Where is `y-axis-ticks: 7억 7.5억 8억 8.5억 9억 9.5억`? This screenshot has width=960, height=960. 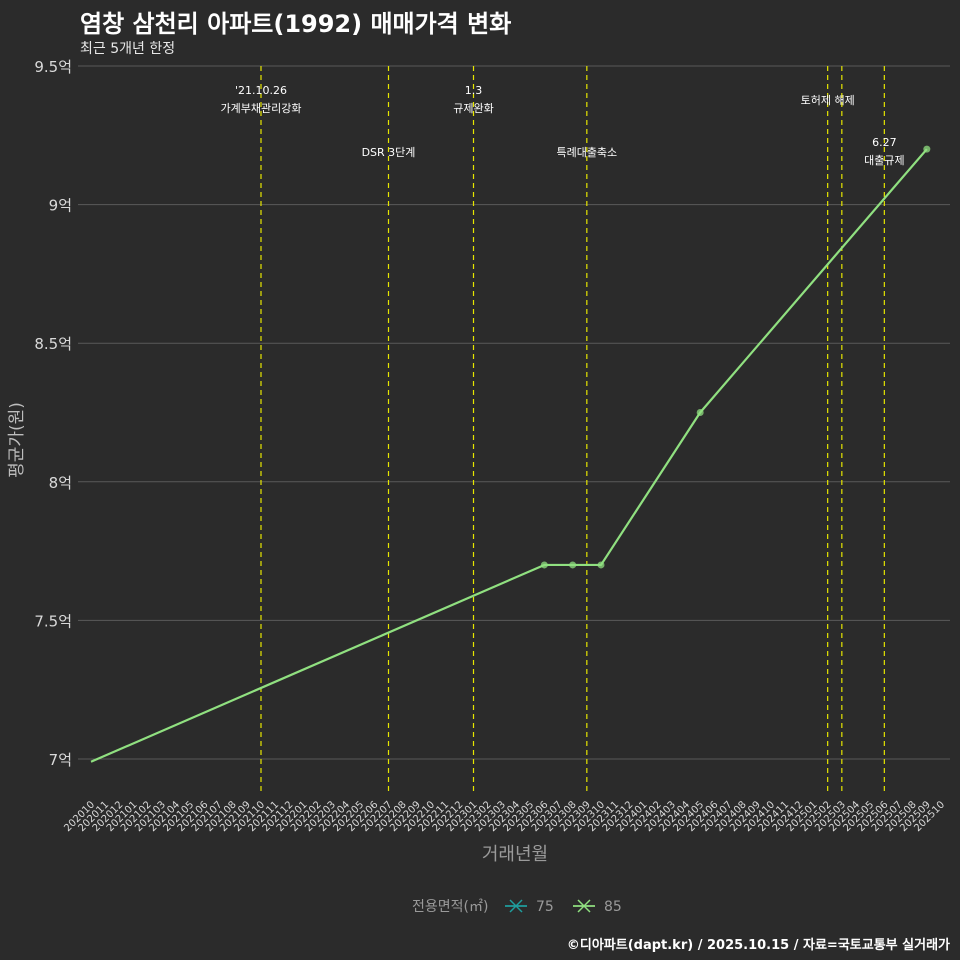
y-axis-ticks: 7억 7.5억 8억 8.5억 9억 9.5억 is located at coordinates (53, 413).